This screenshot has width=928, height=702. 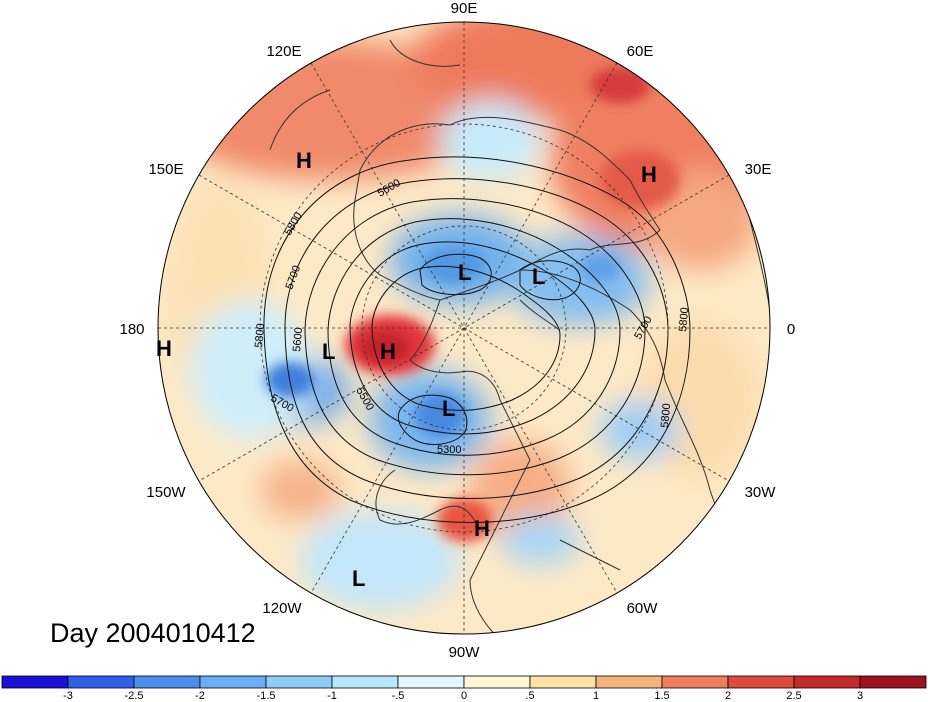 What do you see at coordinates (449, 450) in the screenshot?
I see `contour-label: 5300` at bounding box center [449, 450].